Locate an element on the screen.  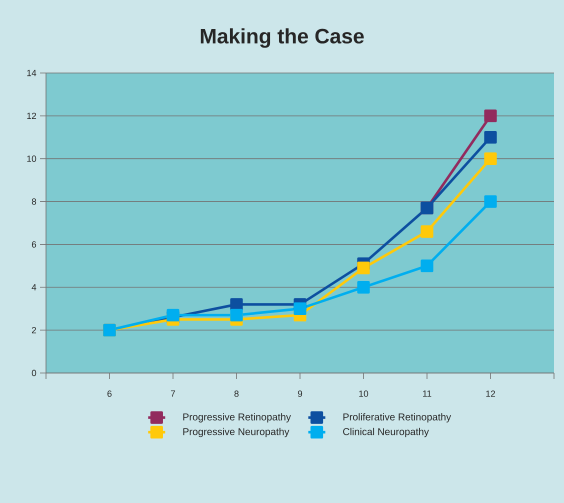
x-tick-label: 6 is located at coordinates (109, 393).